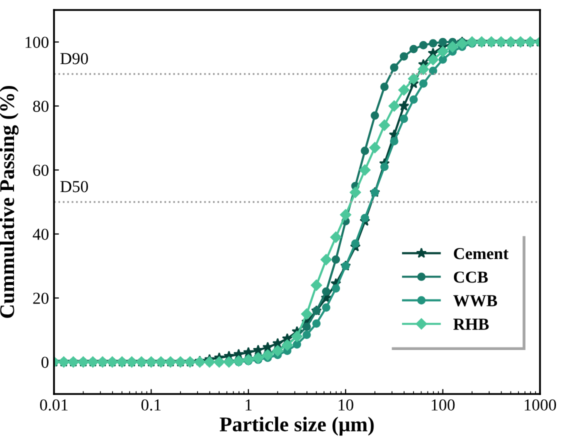  I want to click on y-tick-label: 60, so click(41, 170).